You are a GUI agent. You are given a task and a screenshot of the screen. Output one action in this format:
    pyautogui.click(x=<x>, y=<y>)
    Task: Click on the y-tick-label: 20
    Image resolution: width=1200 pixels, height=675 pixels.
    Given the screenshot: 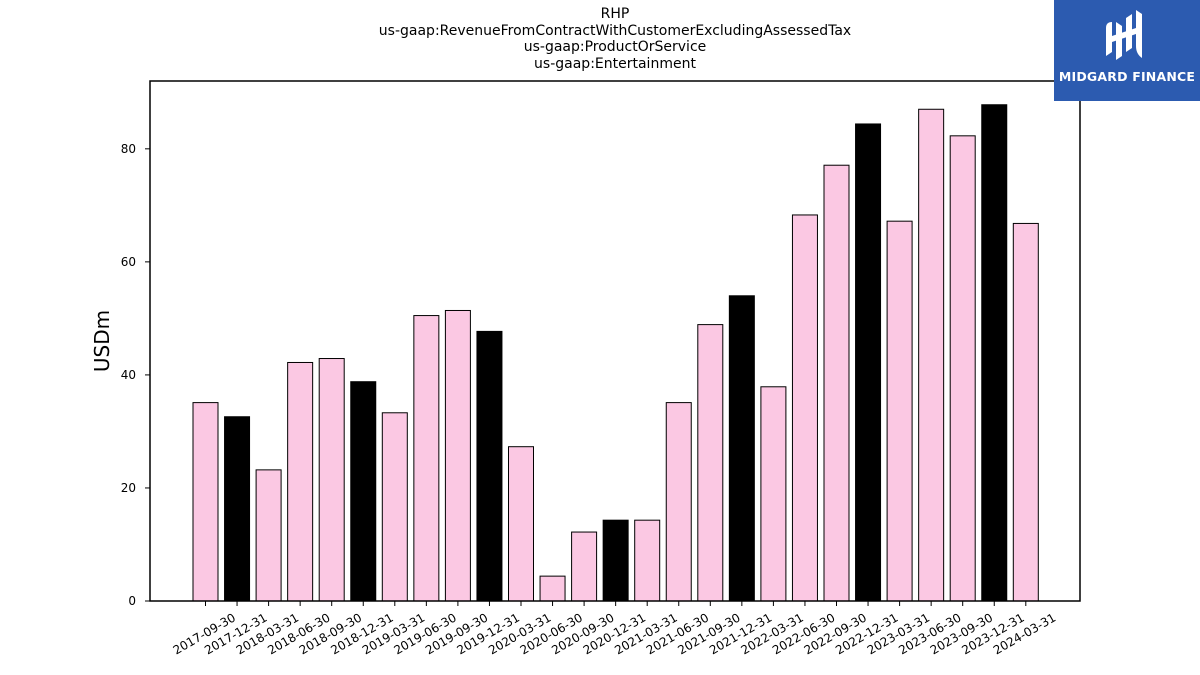 What is the action you would take?
    pyautogui.click(x=128, y=488)
    